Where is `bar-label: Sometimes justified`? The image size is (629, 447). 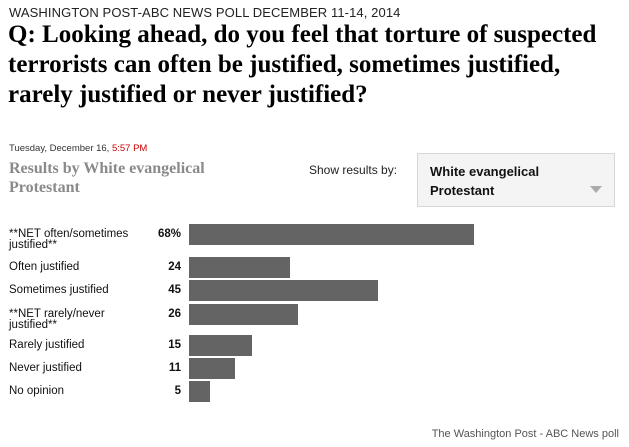
bar-label: Sometimes justified is located at coordinates (59, 290).